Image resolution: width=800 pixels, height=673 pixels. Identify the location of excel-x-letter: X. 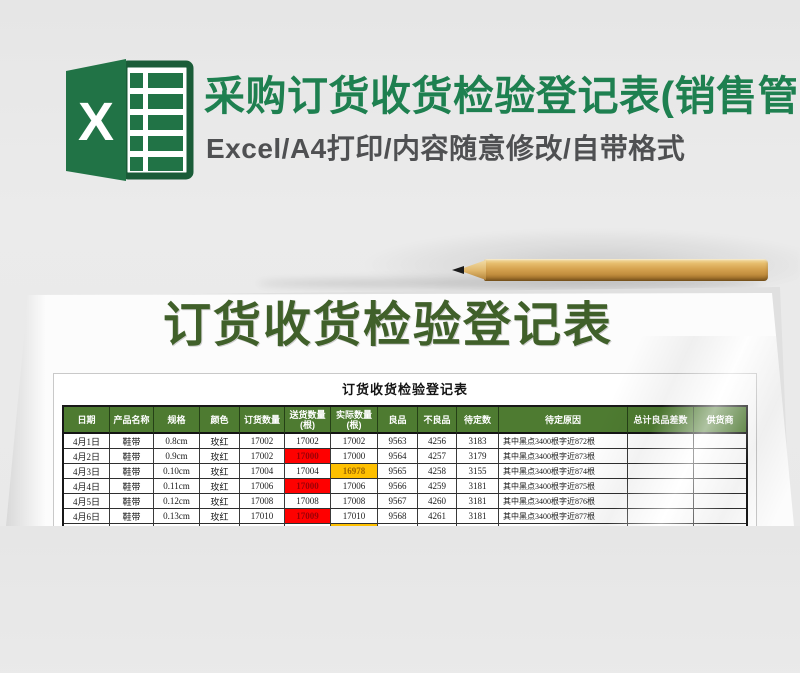
(96, 122).